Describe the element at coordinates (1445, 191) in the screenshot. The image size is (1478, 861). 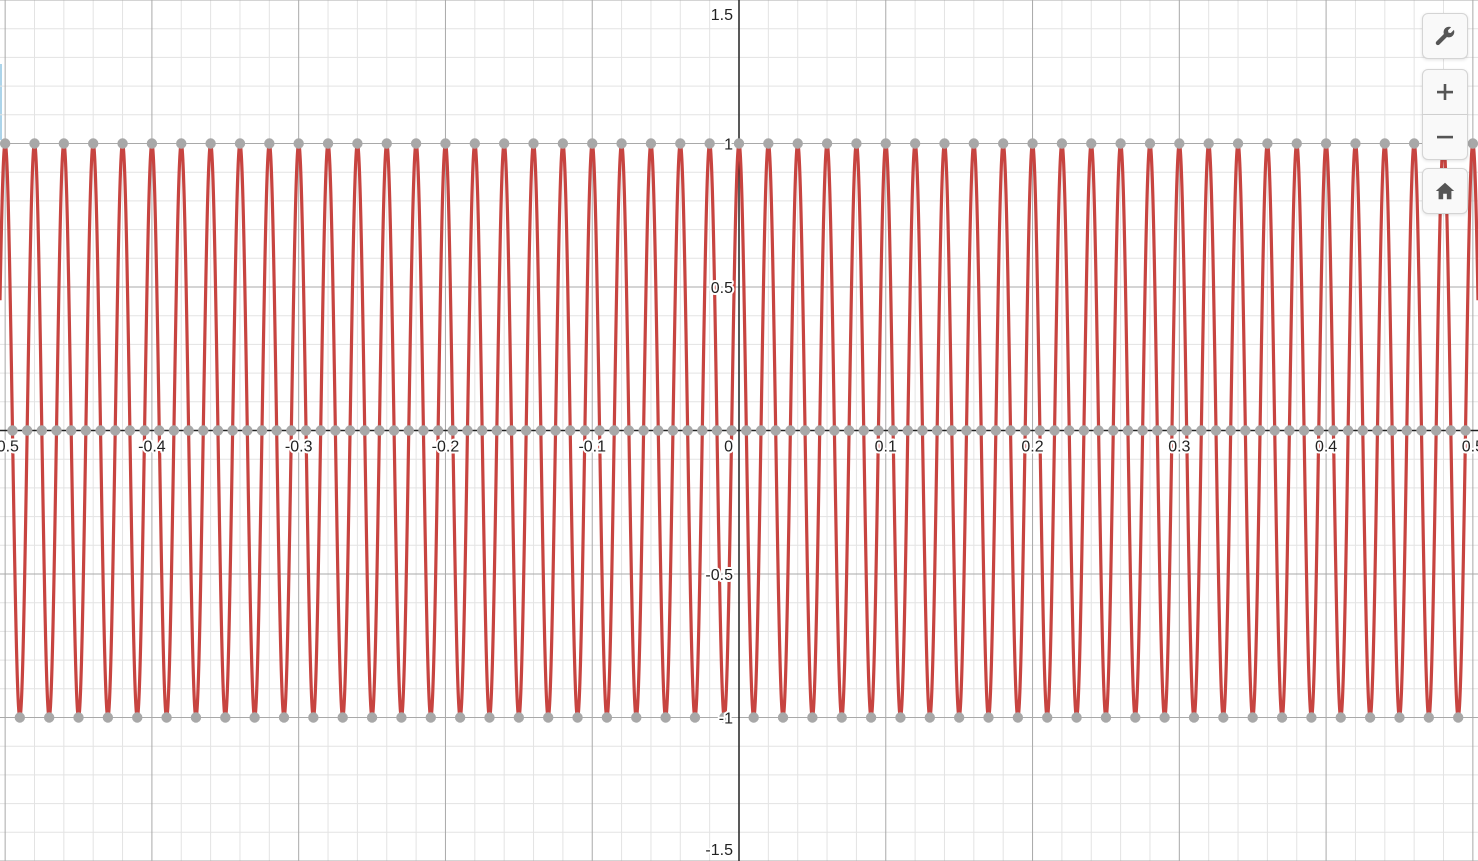
I see `default-viewport-button` at that location.